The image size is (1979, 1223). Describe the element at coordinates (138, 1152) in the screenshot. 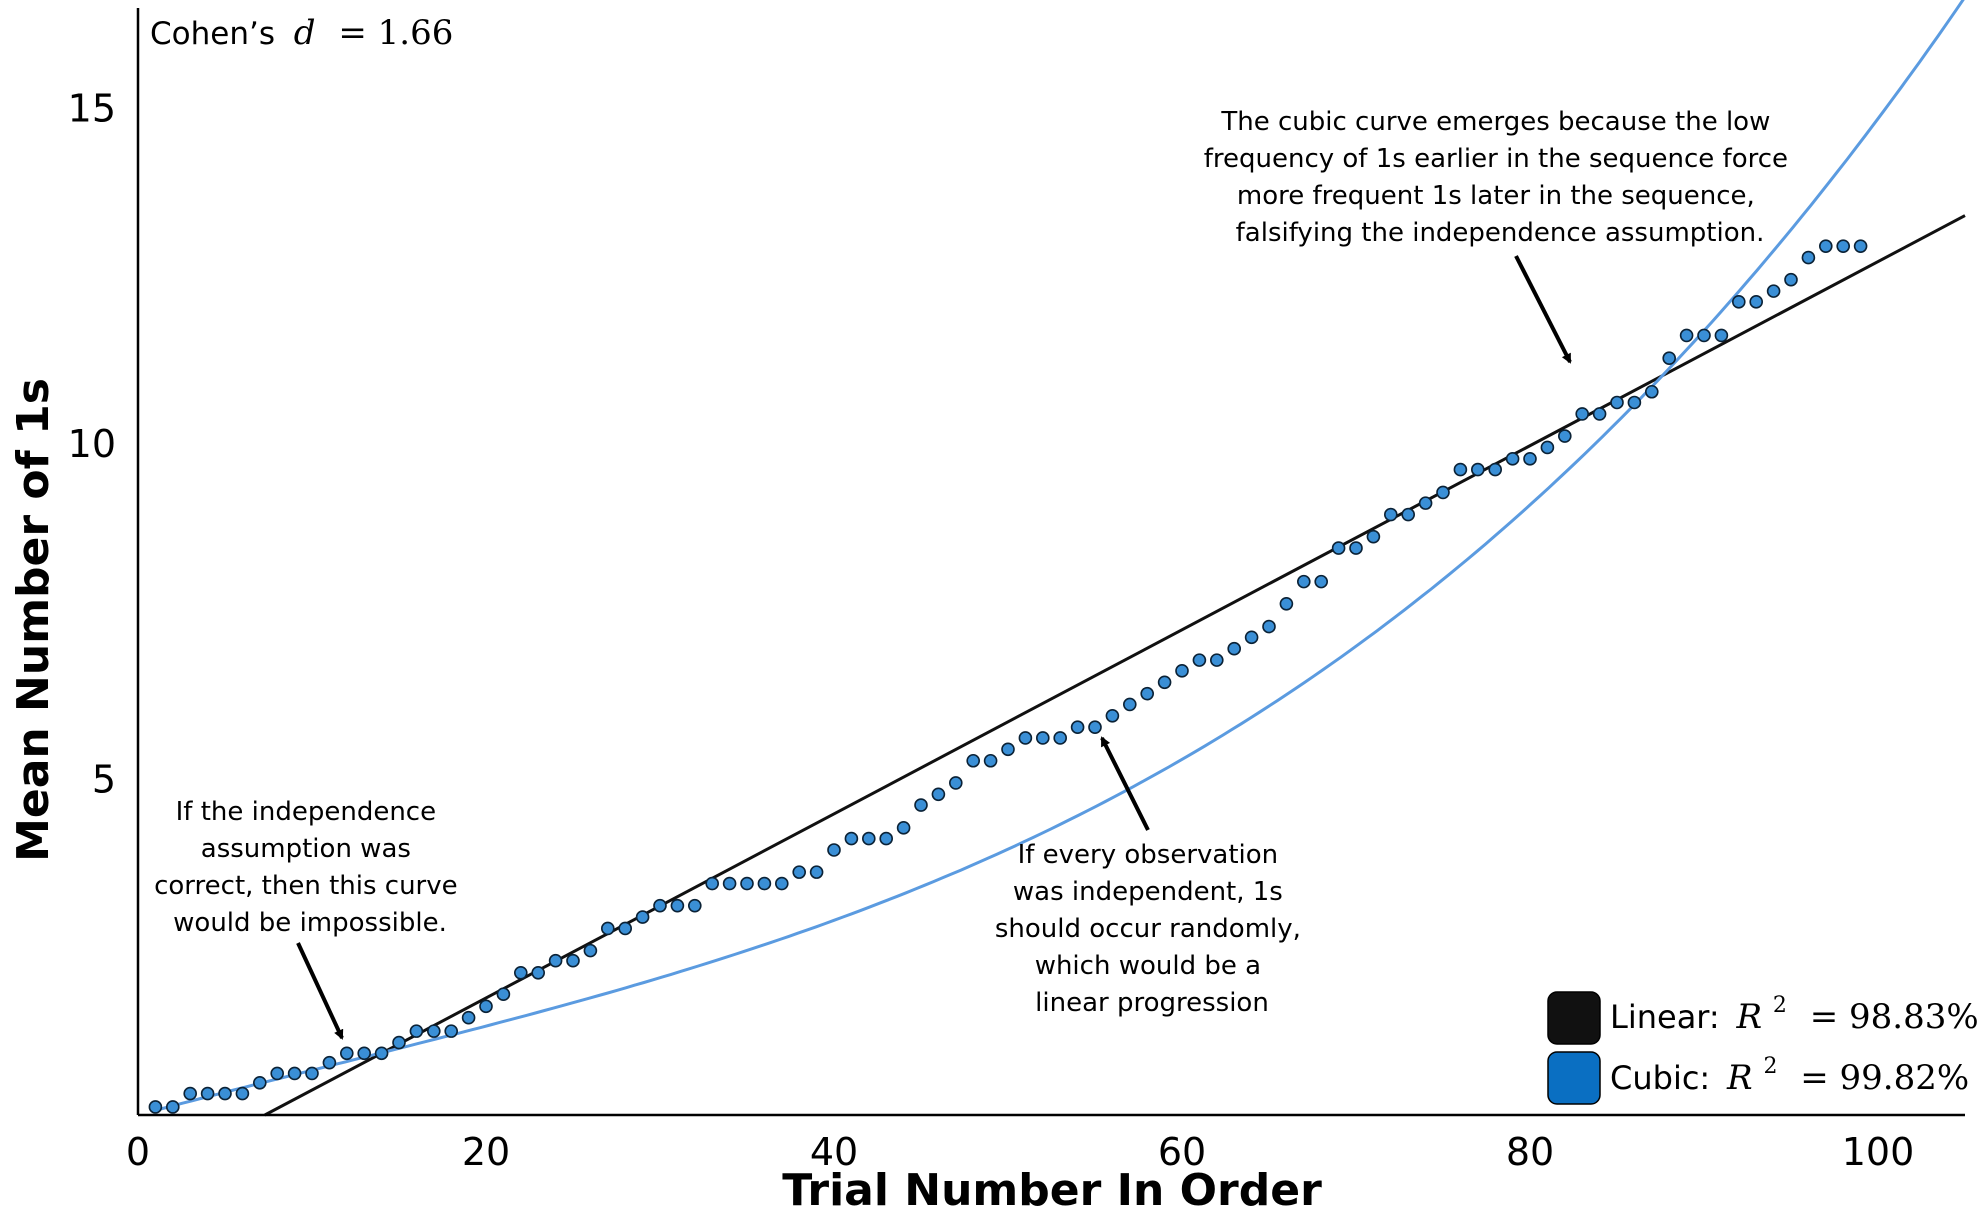

I see `x-tick-label: 0` at that location.